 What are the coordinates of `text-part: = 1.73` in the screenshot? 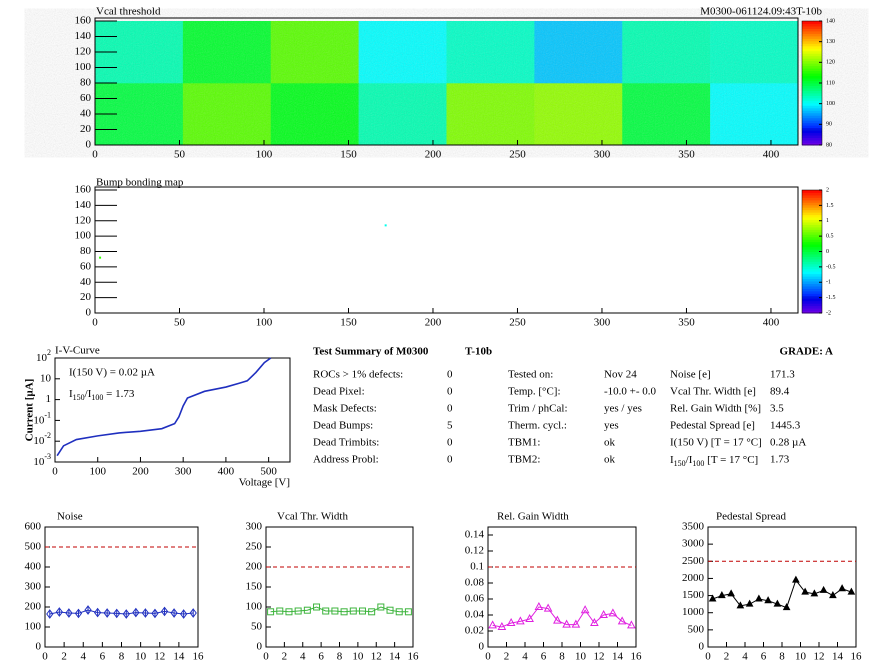 It's located at (118, 394).